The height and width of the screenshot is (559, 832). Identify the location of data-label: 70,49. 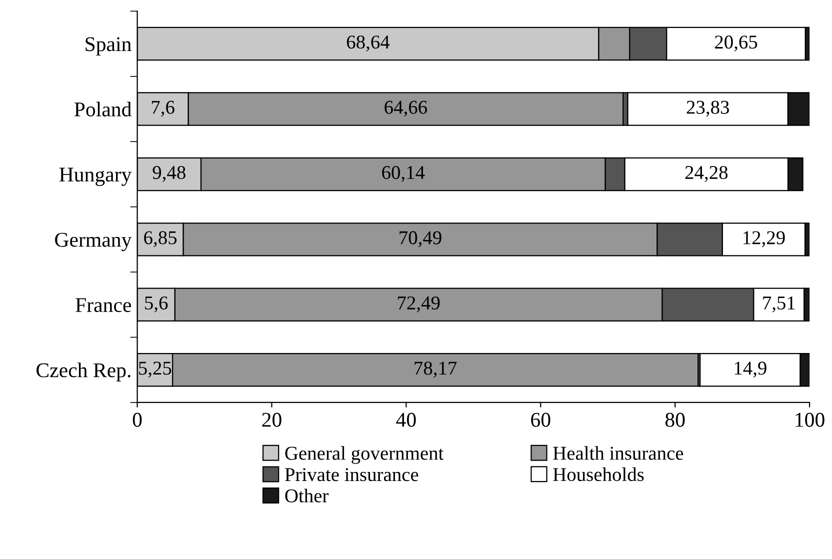
(421, 239).